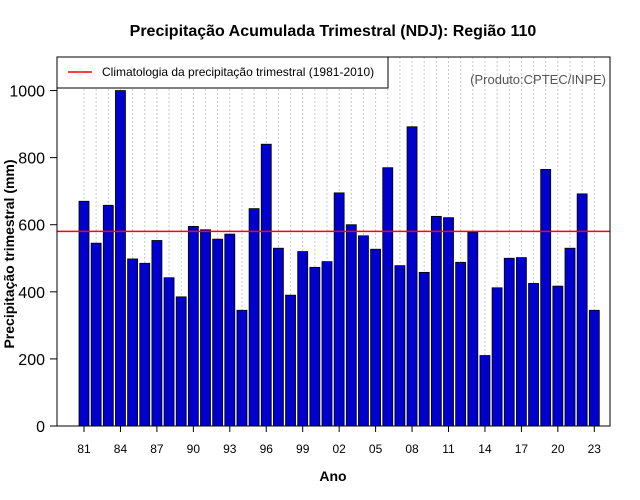  Describe the element at coordinates (27, 92) in the screenshot. I see `y-tick-label: 1000` at that location.